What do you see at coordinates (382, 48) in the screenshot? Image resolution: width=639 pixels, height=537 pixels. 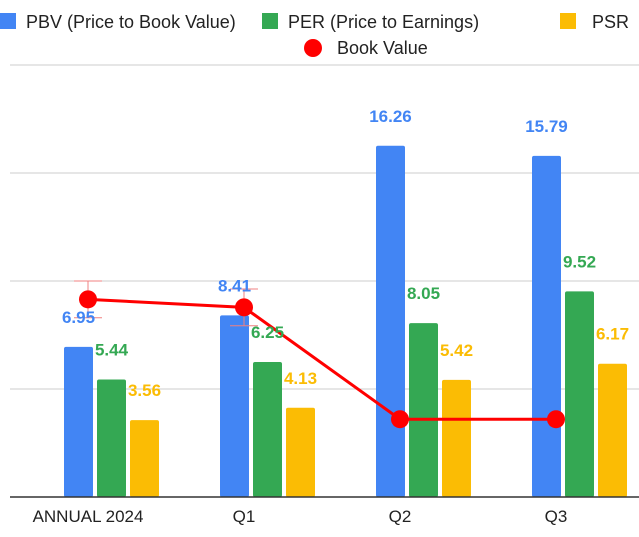 I see `legend-label: Book Value` at bounding box center [382, 48].